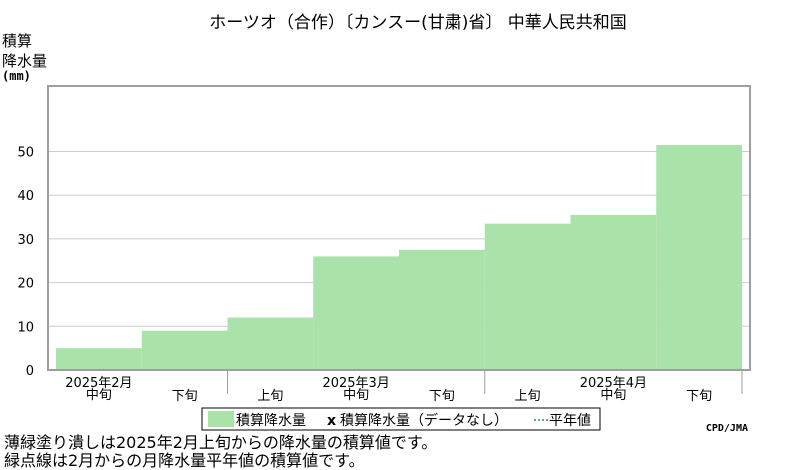 Image resolution: width=800 pixels, height=470 pixels. Describe the element at coordinates (17, 41) in the screenshot. I see `y-axis-label-line-1: 積算` at that location.